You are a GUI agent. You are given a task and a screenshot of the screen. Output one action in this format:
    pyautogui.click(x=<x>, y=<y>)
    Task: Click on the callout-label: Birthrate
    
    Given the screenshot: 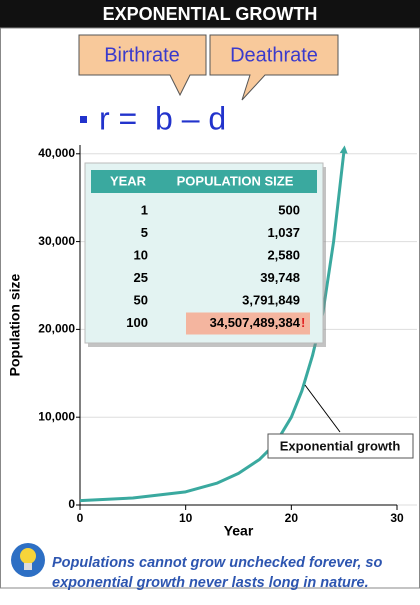 What is the action you would take?
    pyautogui.click(x=142, y=55)
    